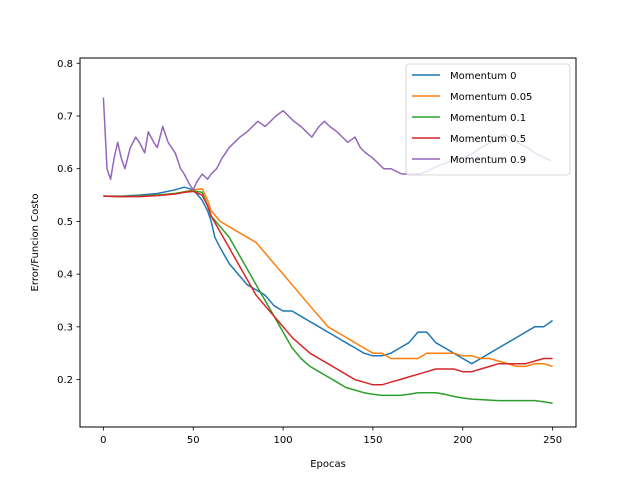 This screenshot has width=640, height=480. I want to click on legend-label-1: Momentum 0.05, so click(491, 97).